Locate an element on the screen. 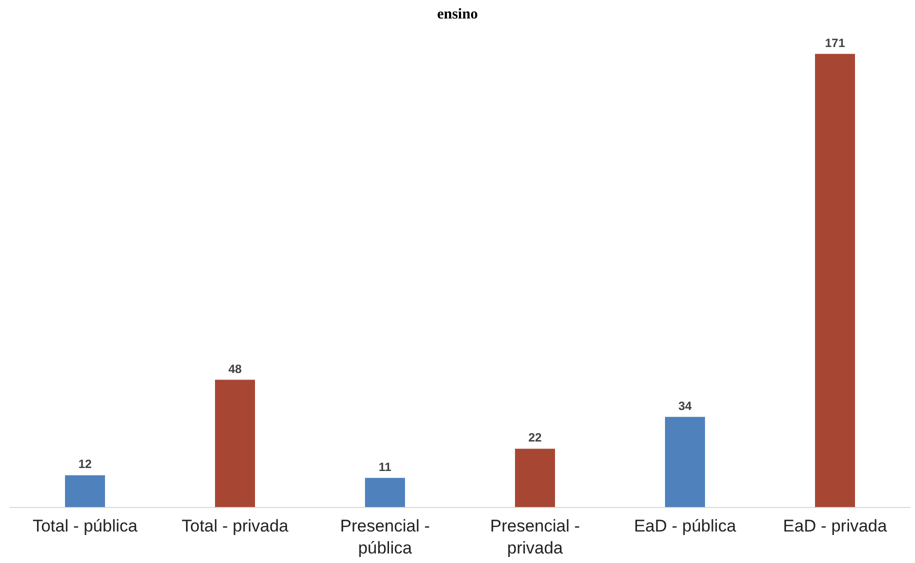 The width and height of the screenshot is (915, 563). data-label: 48 is located at coordinates (235, 369).